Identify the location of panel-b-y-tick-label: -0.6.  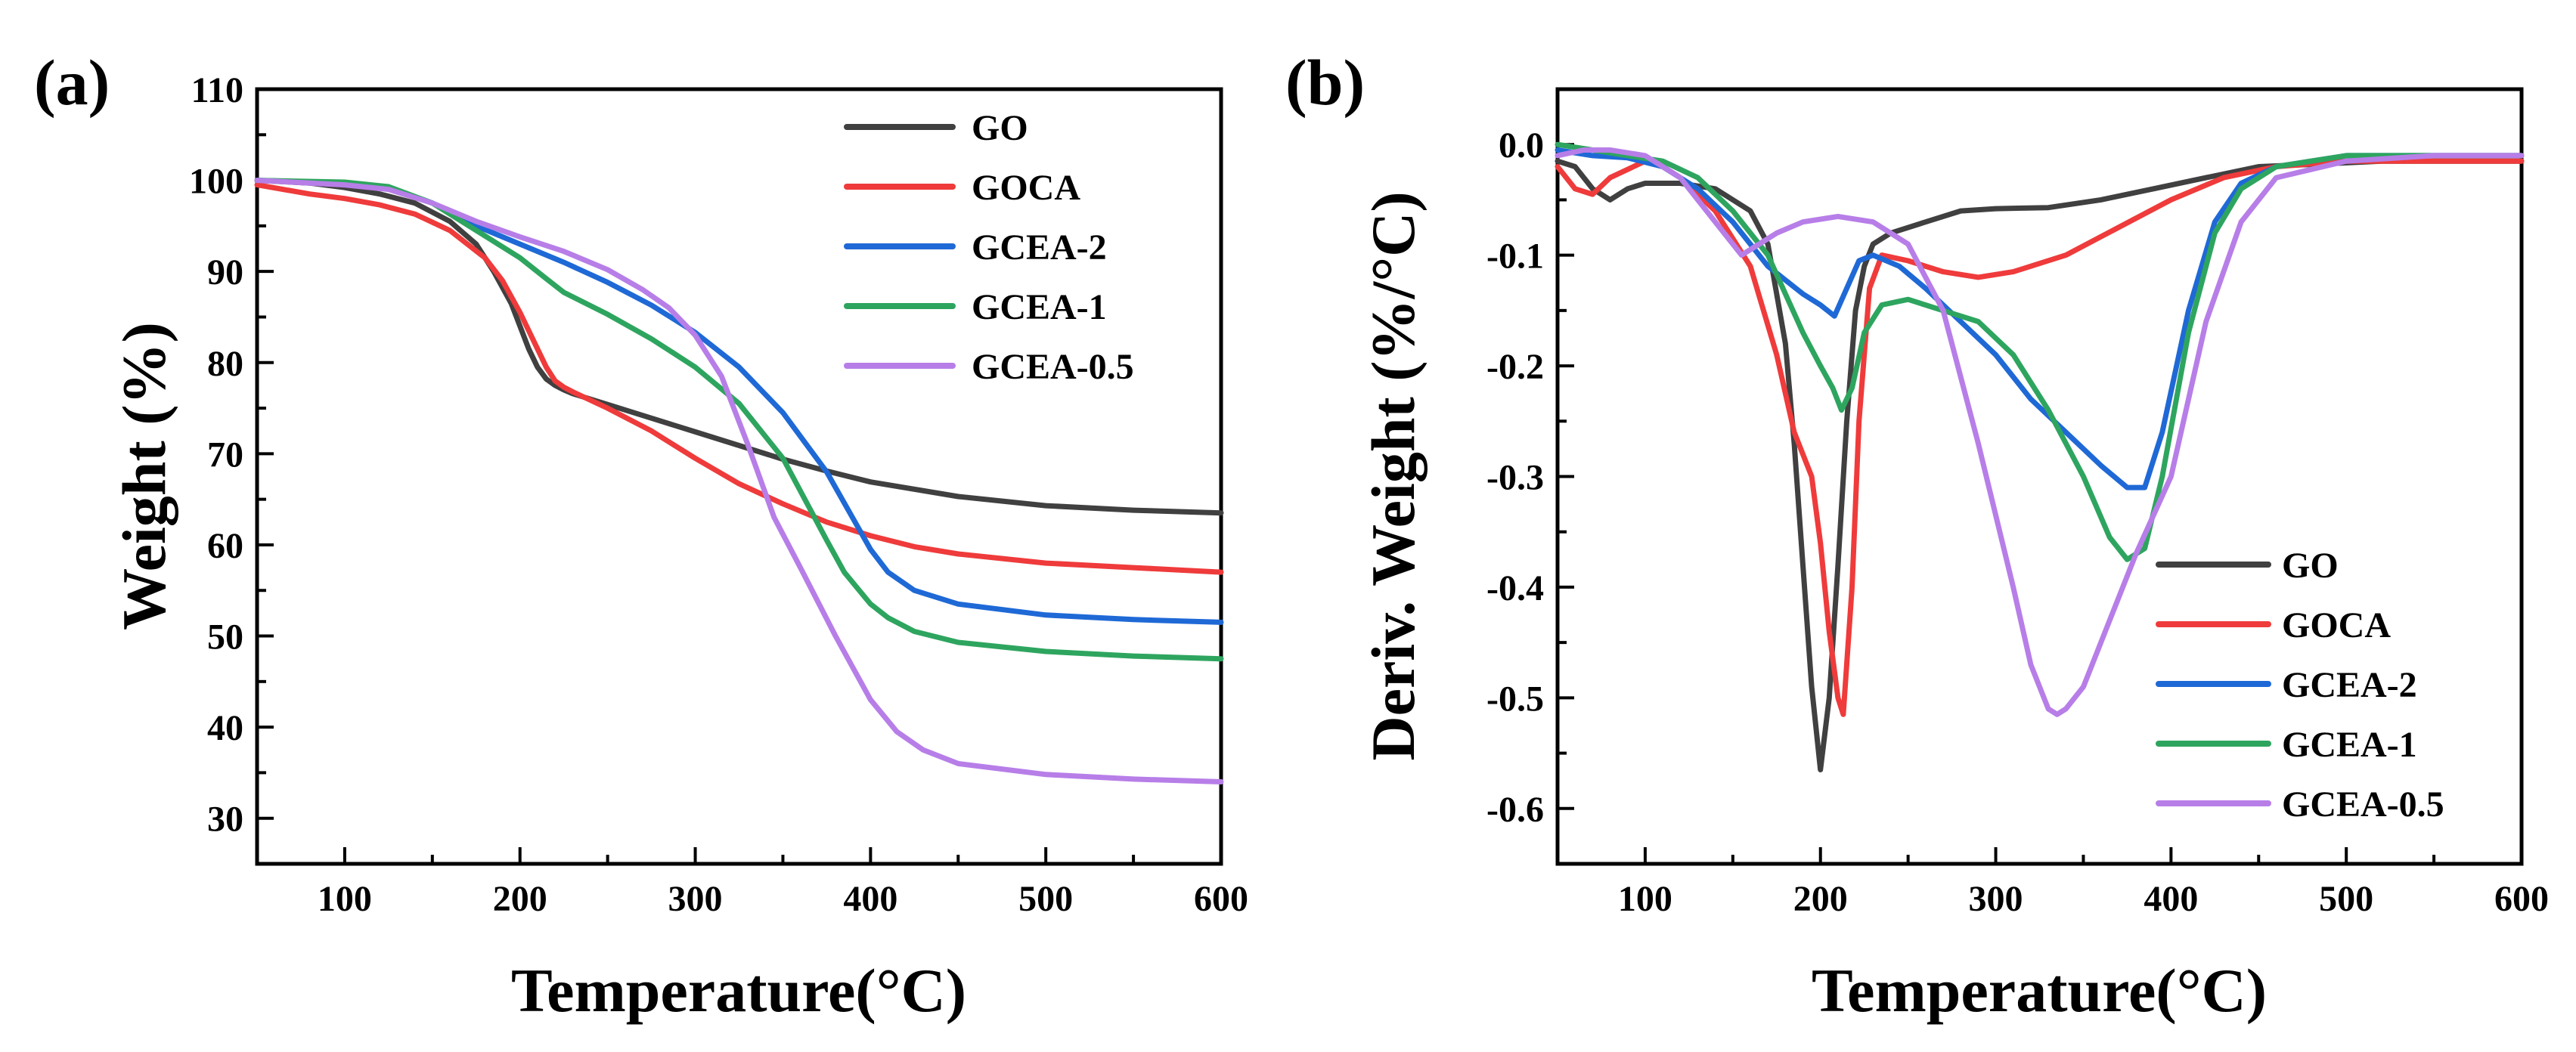
(1515, 810).